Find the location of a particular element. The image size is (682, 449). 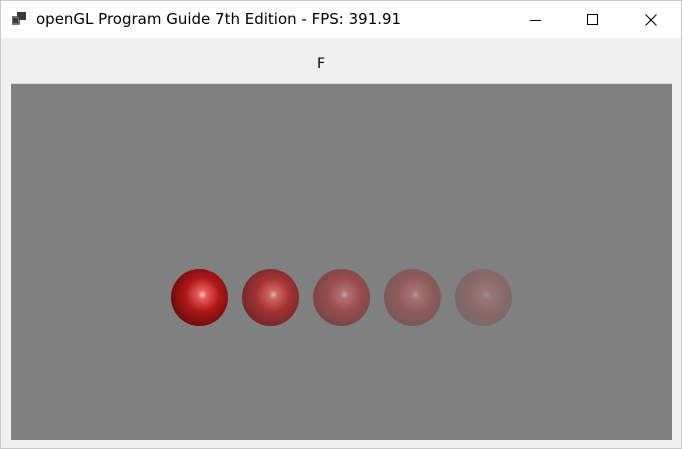

toolbar-label: F is located at coordinates (321, 64).